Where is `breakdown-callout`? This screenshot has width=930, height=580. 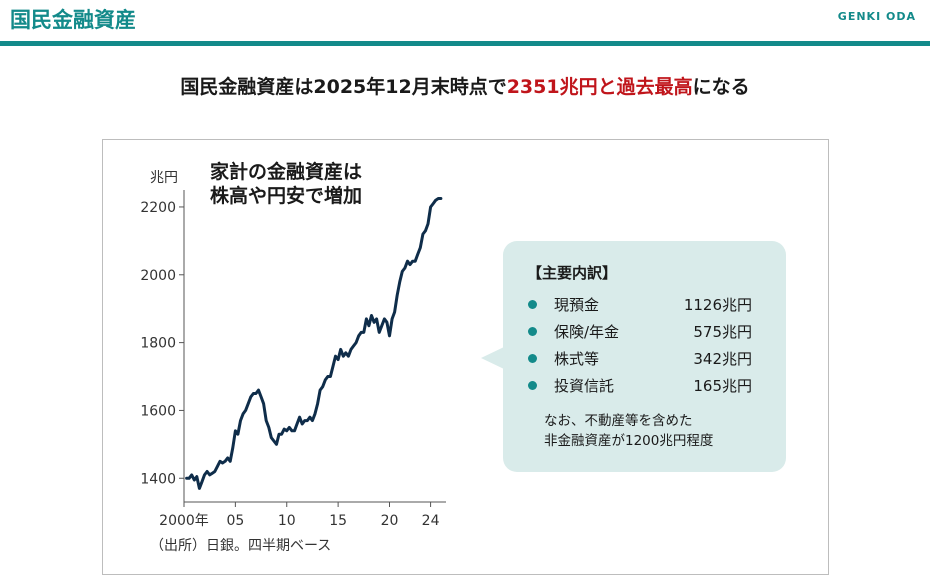
breakdown-callout is located at coordinates (644, 356).